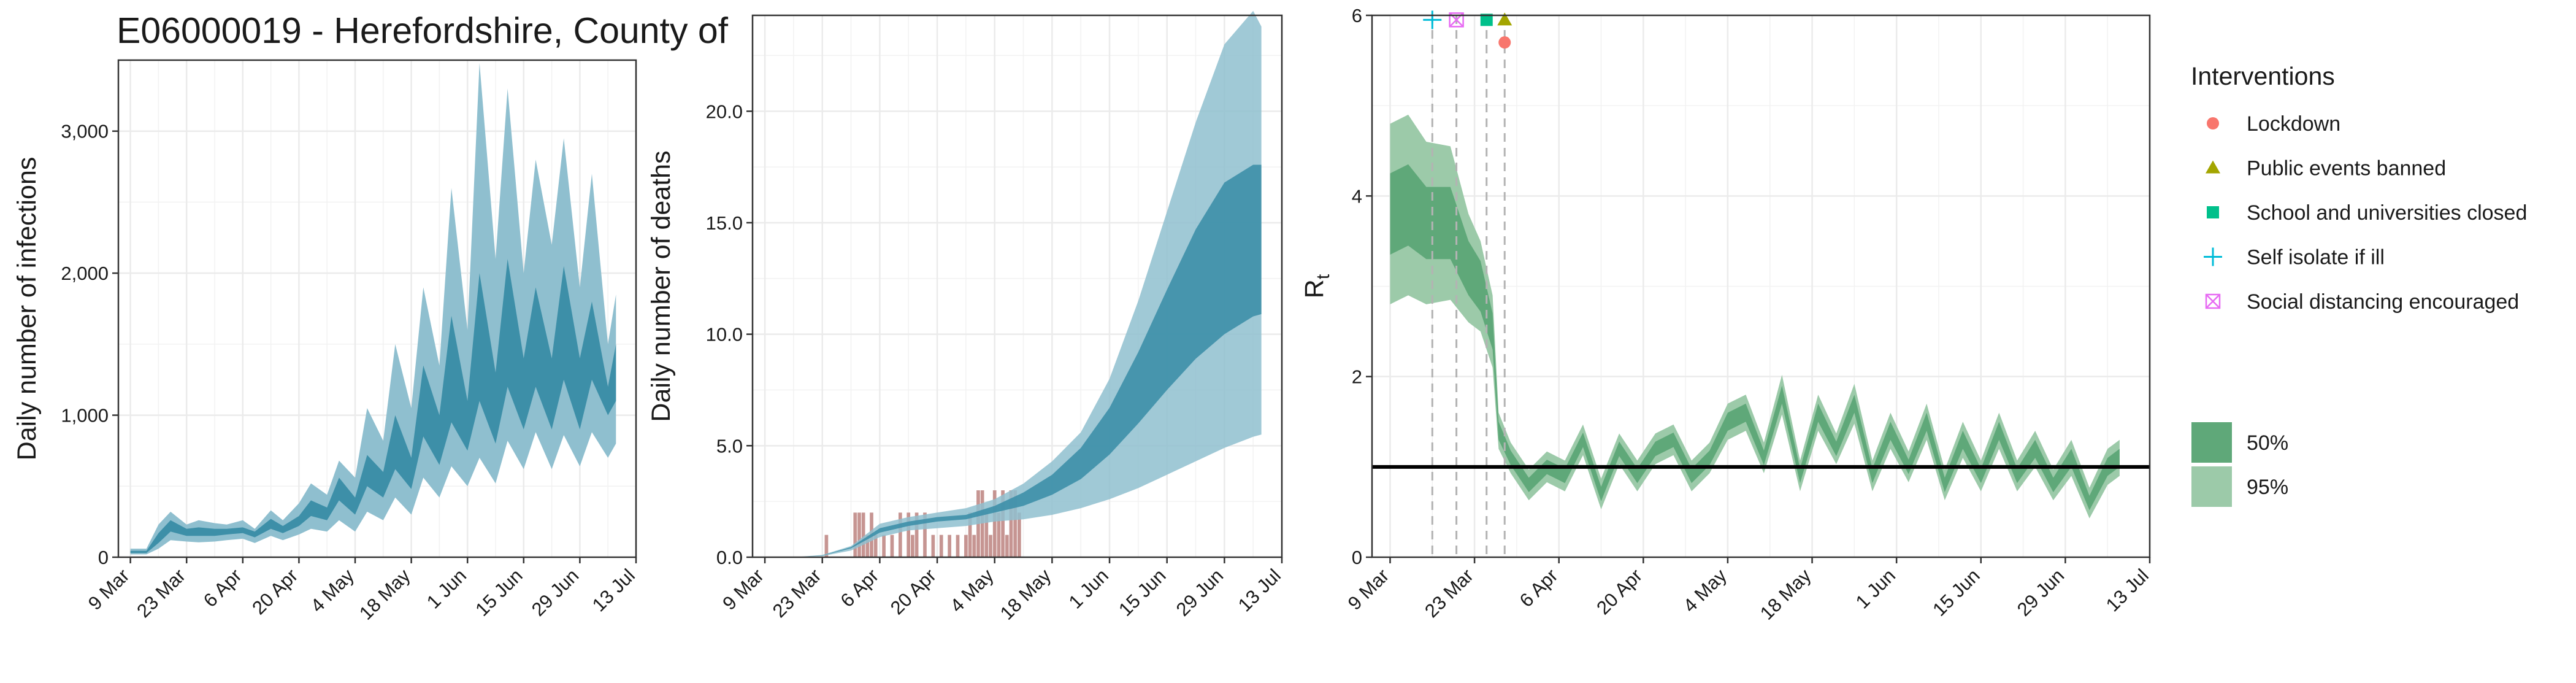 This screenshot has width=2576, height=683. I want to click on y-tick-label: 20.0, so click(724, 111).